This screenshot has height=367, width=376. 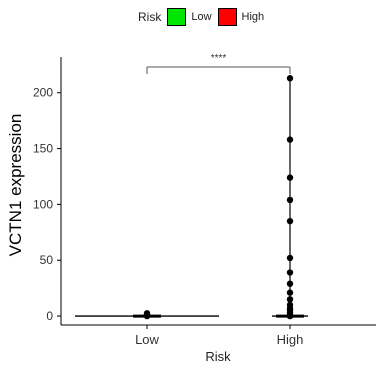 I want to click on y-axis-label: VCTN1 expression, so click(x=15, y=185).